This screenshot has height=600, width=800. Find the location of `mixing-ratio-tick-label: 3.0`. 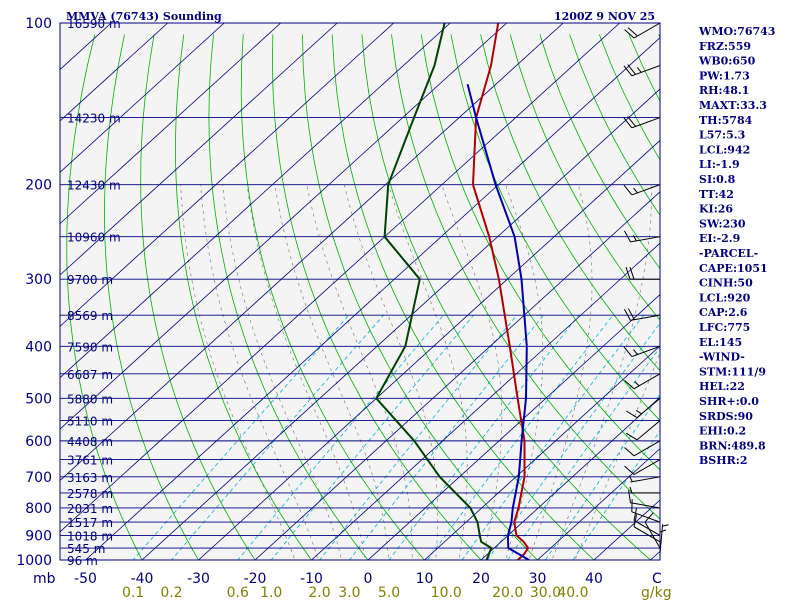

mixing-ratio-tick-label: 3.0 is located at coordinates (349, 592).